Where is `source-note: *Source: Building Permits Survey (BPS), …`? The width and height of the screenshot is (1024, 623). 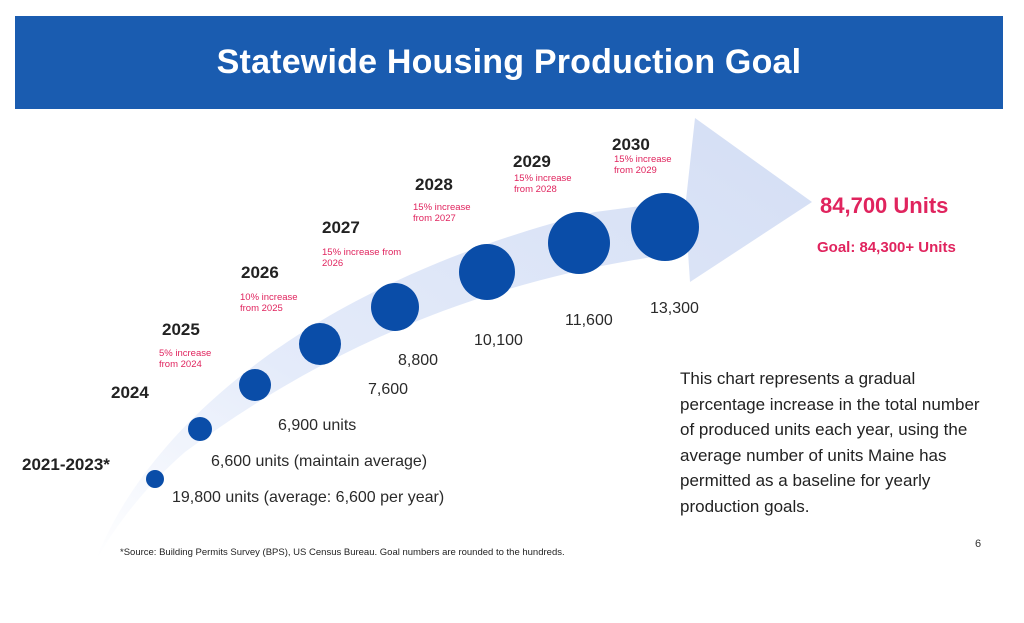 source-note: *Source: Building Permits Survey (BPS), … is located at coordinates (342, 552).